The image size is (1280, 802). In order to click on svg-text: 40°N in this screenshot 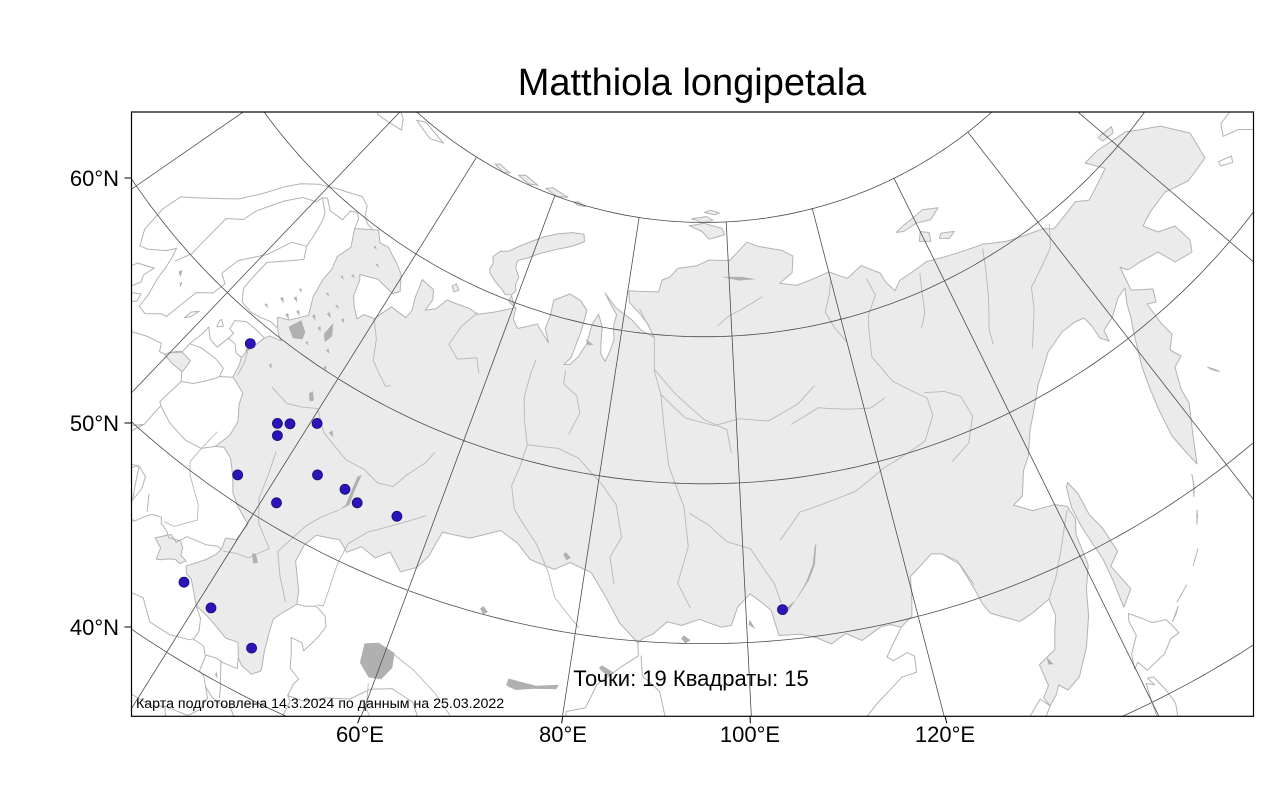, I will do `click(94, 627)`.